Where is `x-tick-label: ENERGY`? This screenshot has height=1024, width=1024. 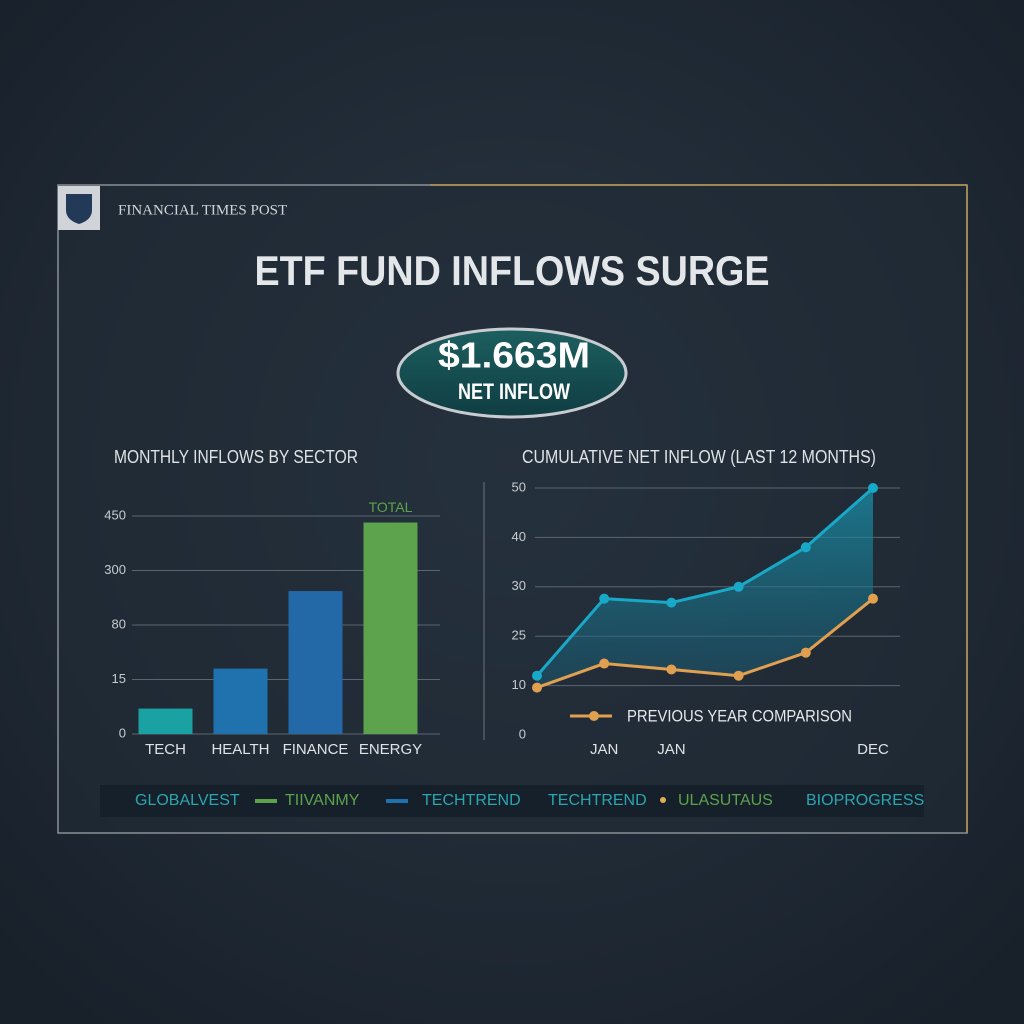
x-tick-label: ENERGY is located at coordinates (390, 749).